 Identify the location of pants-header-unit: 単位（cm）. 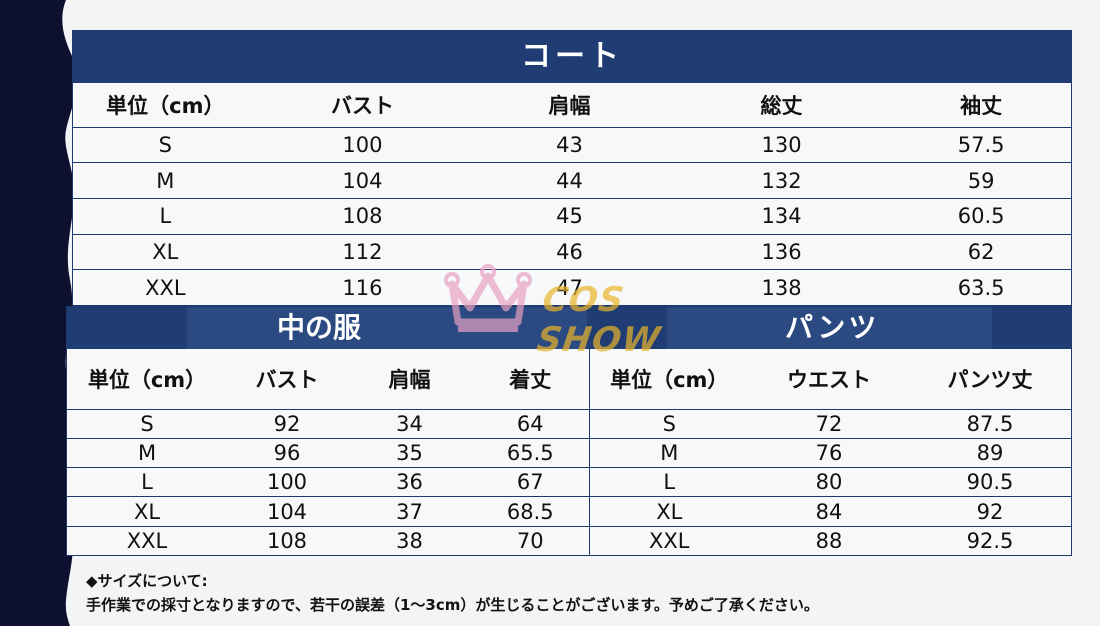
(668, 379).